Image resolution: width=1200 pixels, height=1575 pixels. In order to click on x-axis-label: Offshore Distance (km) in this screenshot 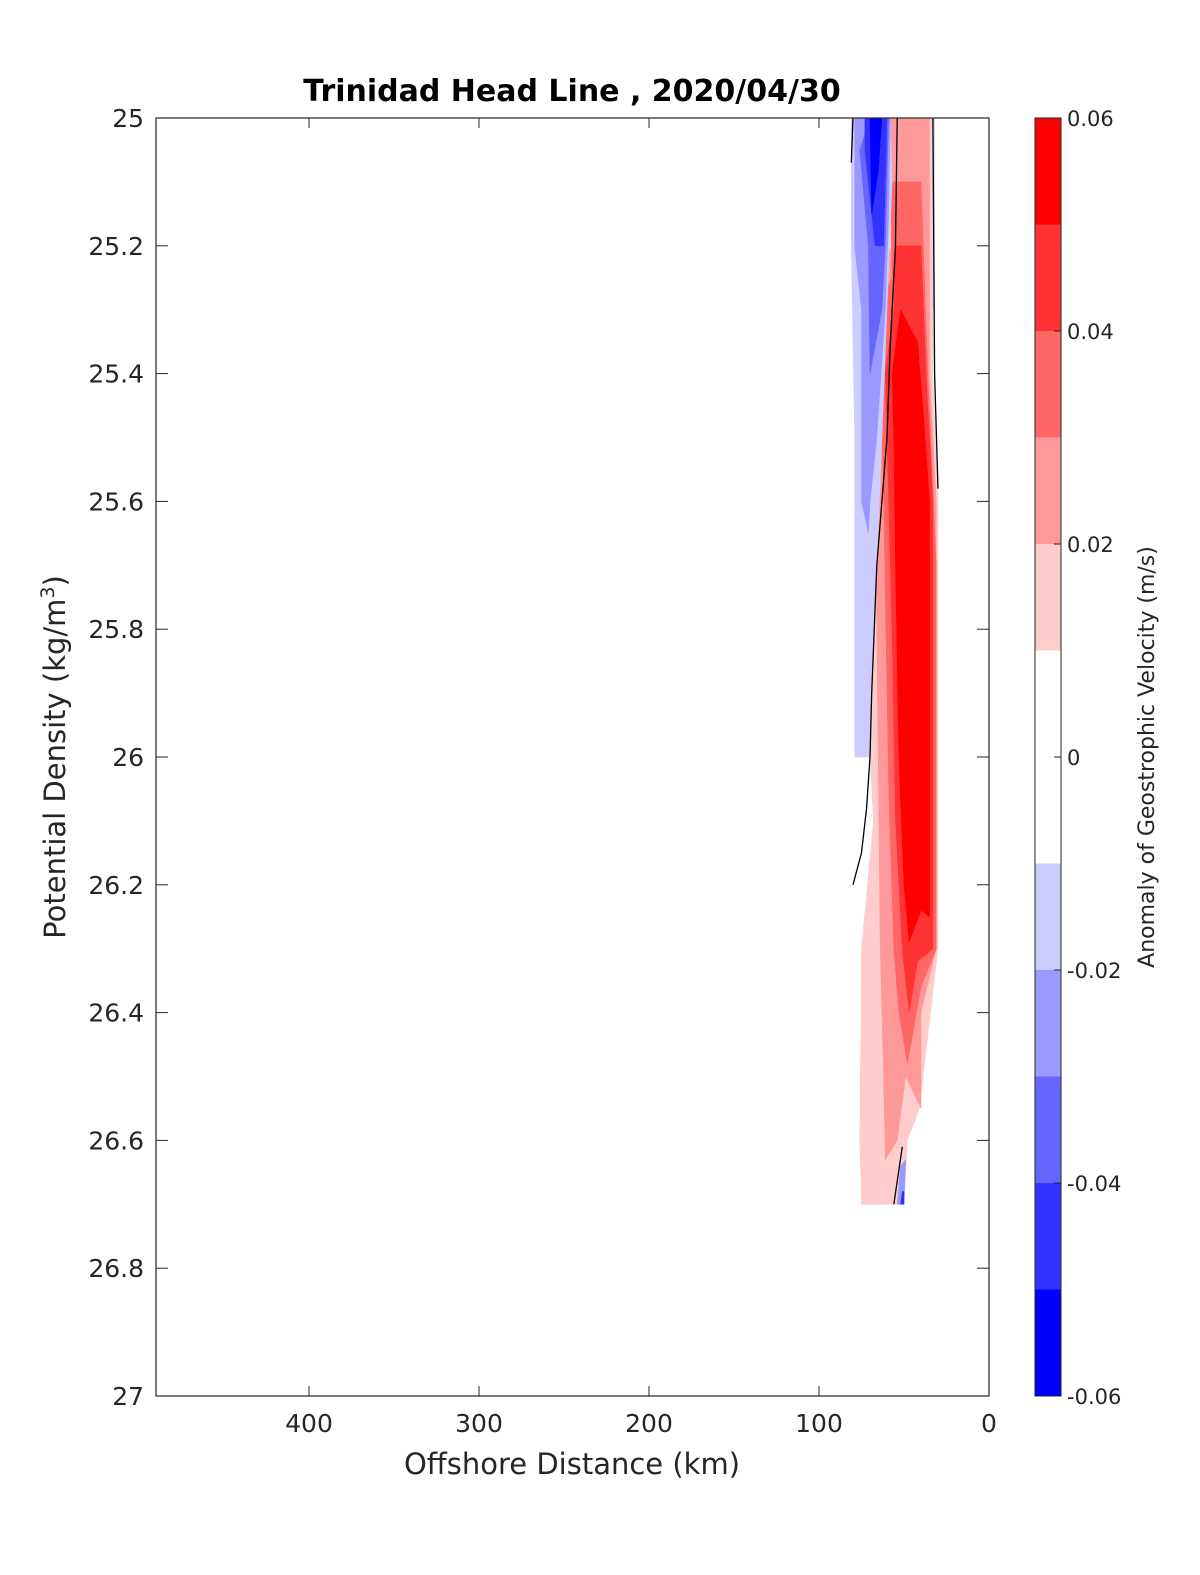, I will do `click(572, 1464)`.